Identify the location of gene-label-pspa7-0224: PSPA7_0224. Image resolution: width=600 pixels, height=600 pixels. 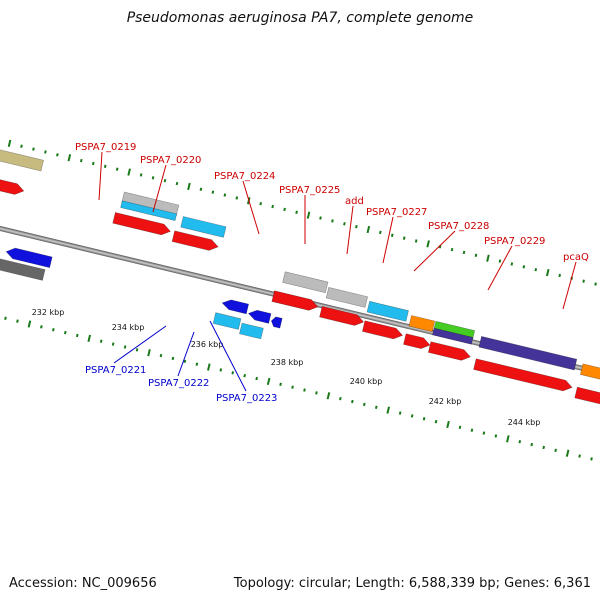
(244, 176).